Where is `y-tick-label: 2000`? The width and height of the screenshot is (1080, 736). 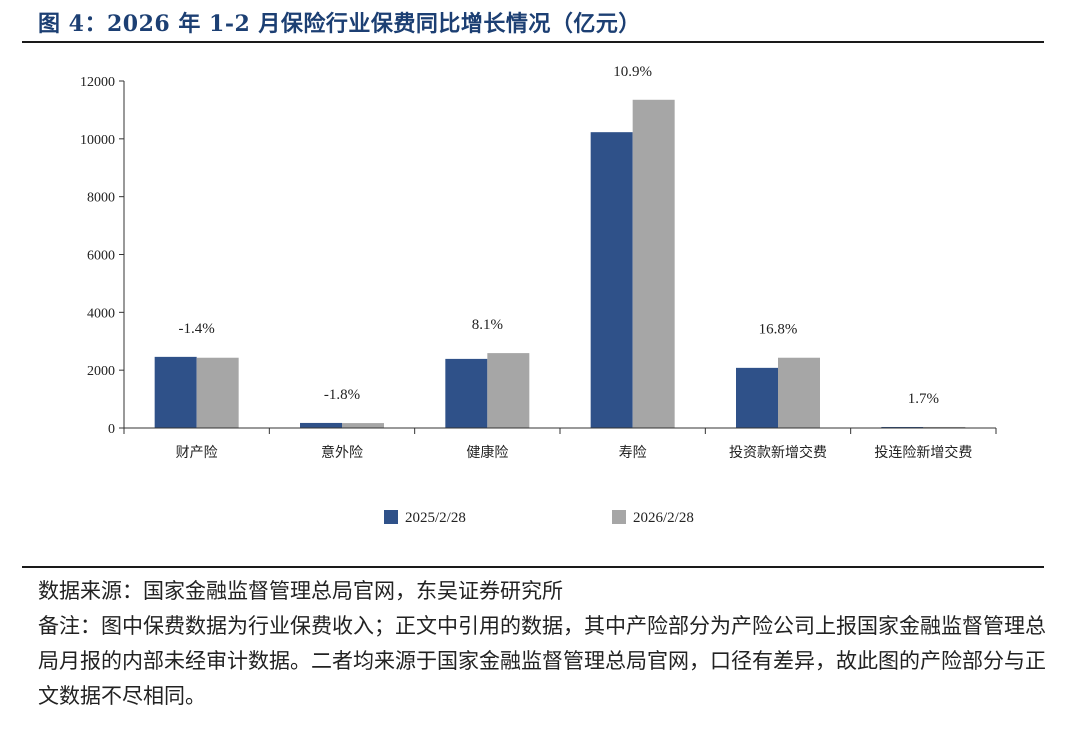
y-tick-label: 2000 is located at coordinates (101, 371).